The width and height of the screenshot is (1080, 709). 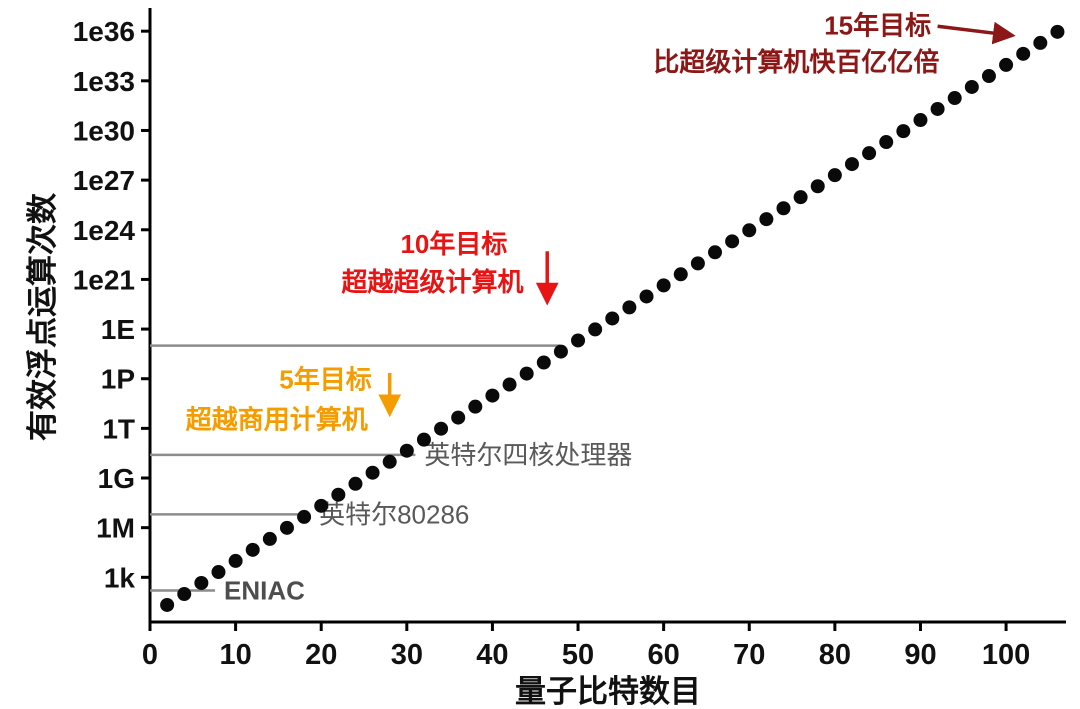 I want to click on x-tick-label: 70, so click(x=749, y=655).